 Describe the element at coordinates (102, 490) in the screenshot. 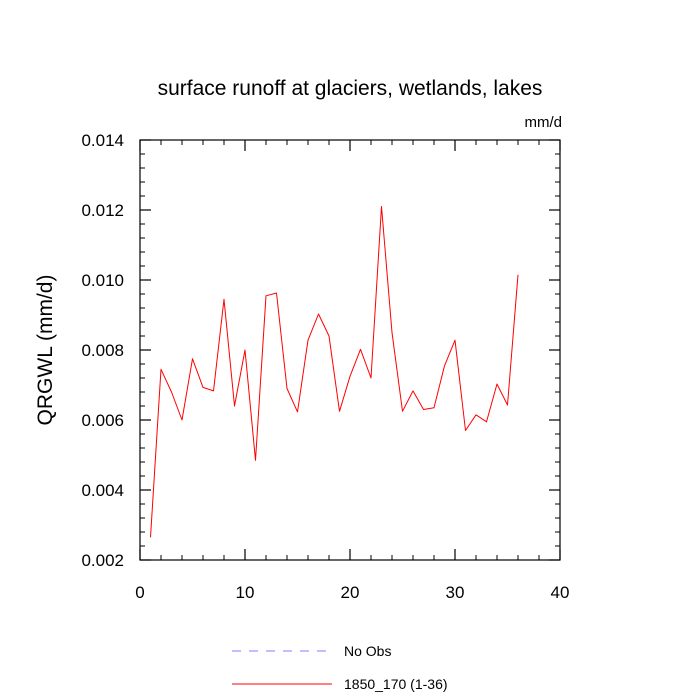

I see `y-tick-label: 0.004` at that location.